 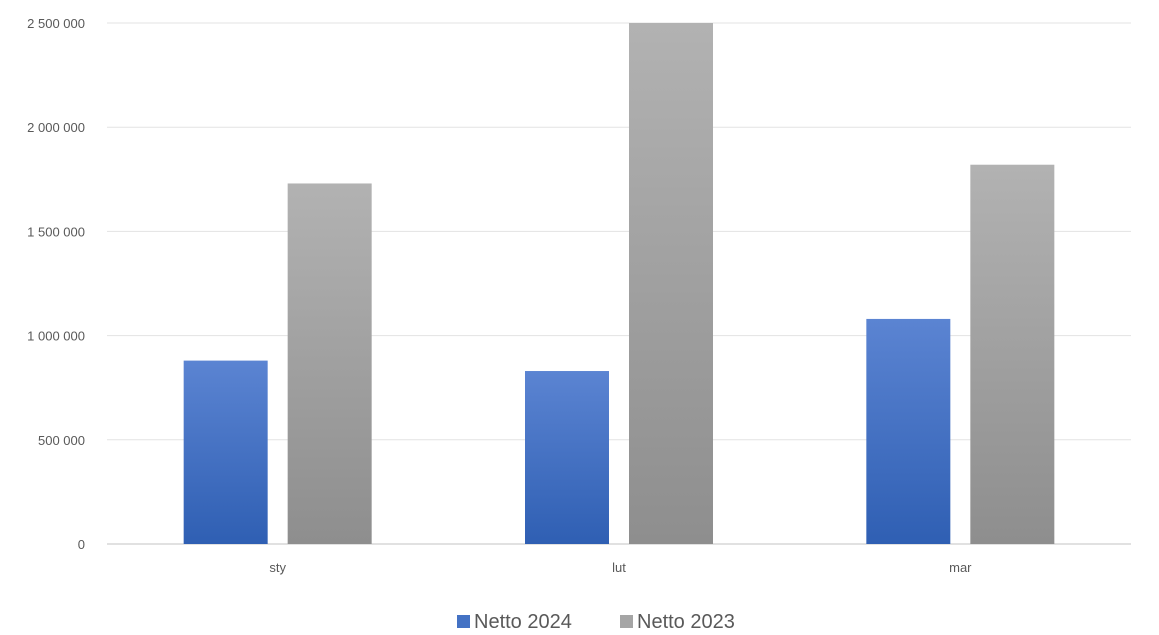 What do you see at coordinates (686, 622) in the screenshot?
I see `legend-label: Netto 2023` at bounding box center [686, 622].